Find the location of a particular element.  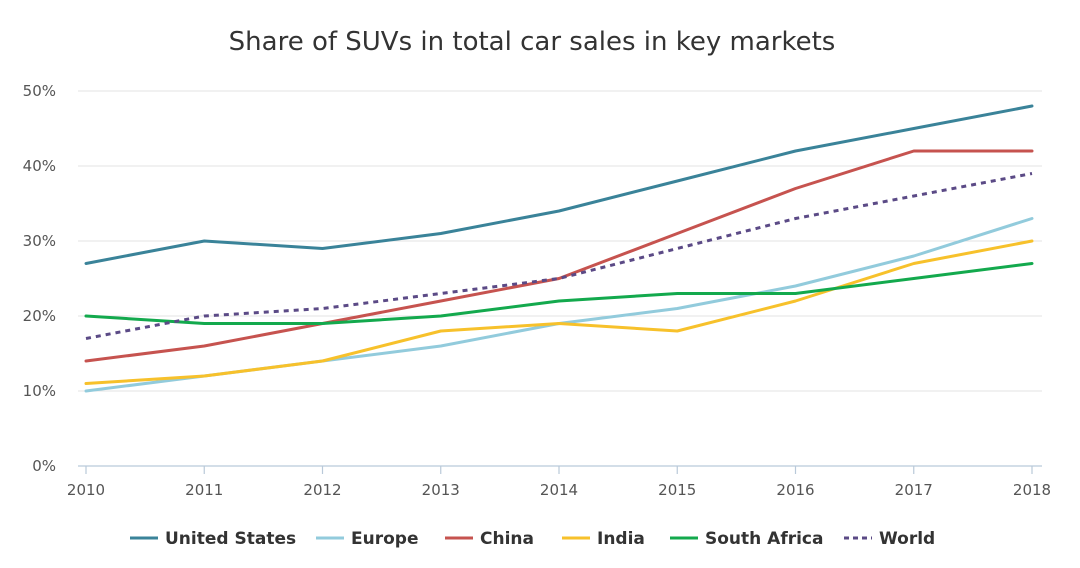

legend-item-china: China is located at coordinates (489, 539).